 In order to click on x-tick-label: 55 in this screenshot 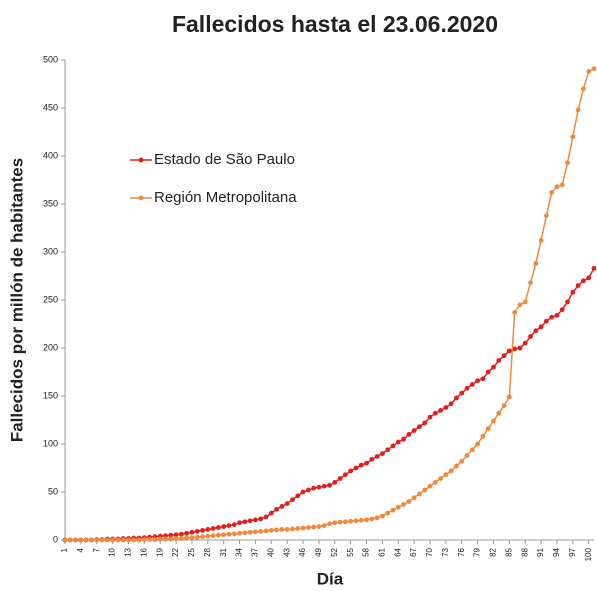, I will do `click(350, 551)`.